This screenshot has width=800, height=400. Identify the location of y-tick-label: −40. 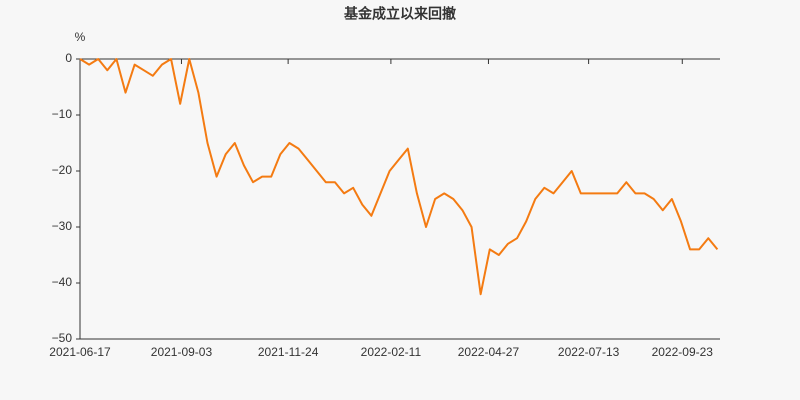
(62, 282).